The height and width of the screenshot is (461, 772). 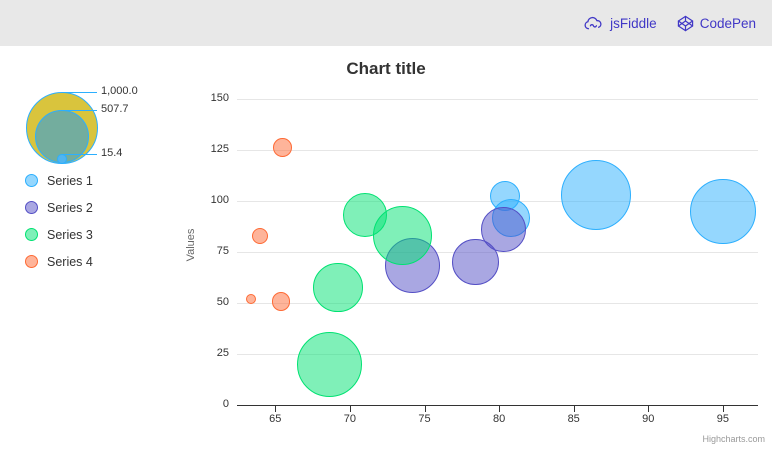 What do you see at coordinates (225, 404) in the screenshot?
I see `y-axis-label: 0` at bounding box center [225, 404].